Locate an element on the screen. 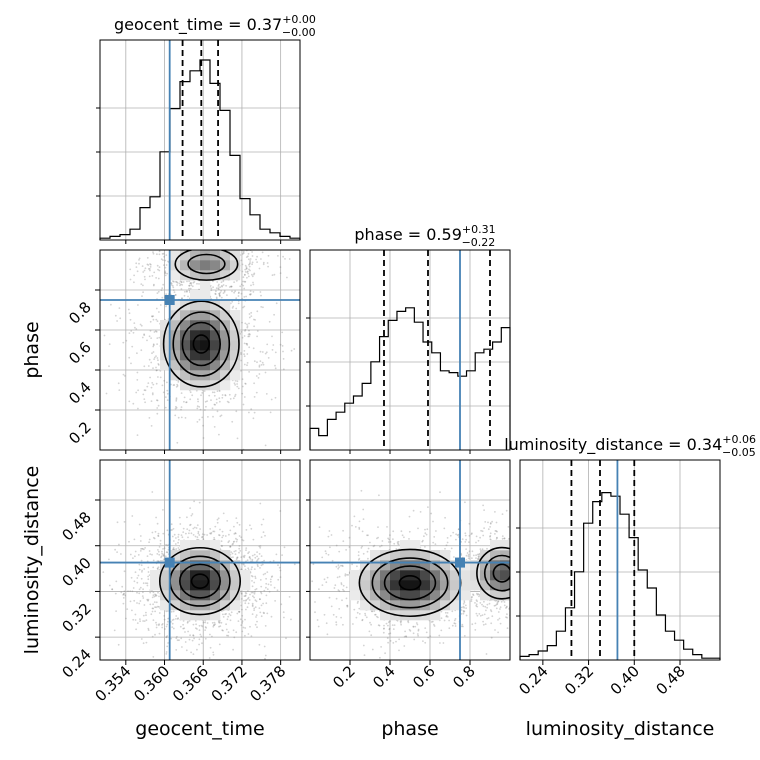 The height and width of the screenshot is (760, 760). grid-lines-luminosity_distance is located at coordinates (620, 560).